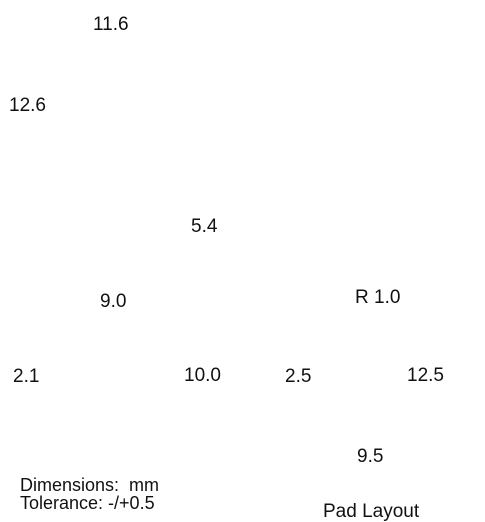  I want to click on dimension-top-width: 11.6, so click(111, 24).